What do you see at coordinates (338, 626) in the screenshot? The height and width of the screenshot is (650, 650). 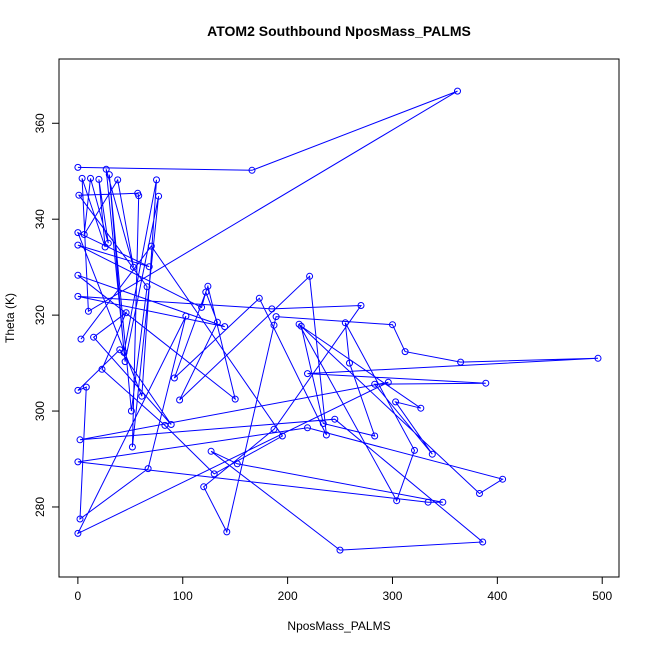 I see `x-axis-label: NposMass_PALMS` at bounding box center [338, 626].